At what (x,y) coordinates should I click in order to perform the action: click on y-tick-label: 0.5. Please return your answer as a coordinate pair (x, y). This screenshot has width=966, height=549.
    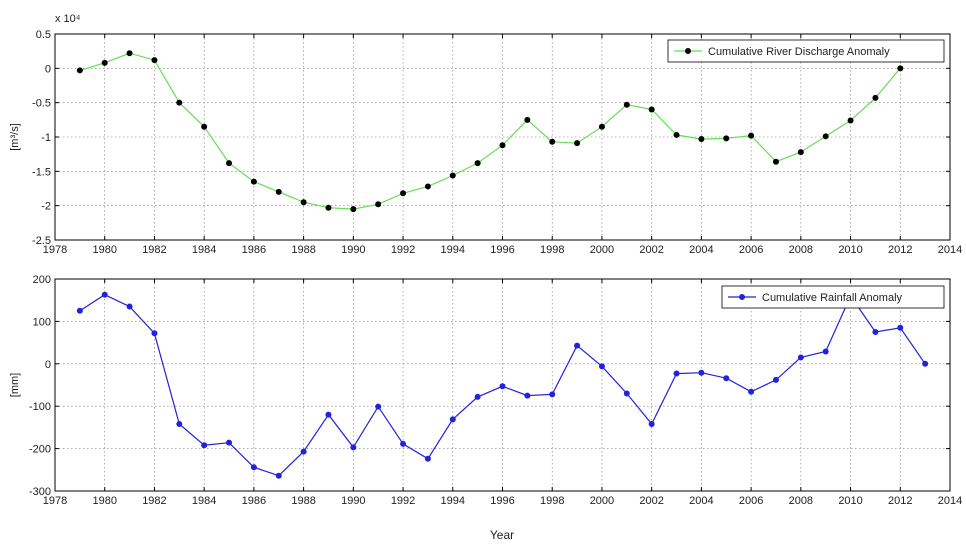
    Looking at the image, I should click on (43, 35).